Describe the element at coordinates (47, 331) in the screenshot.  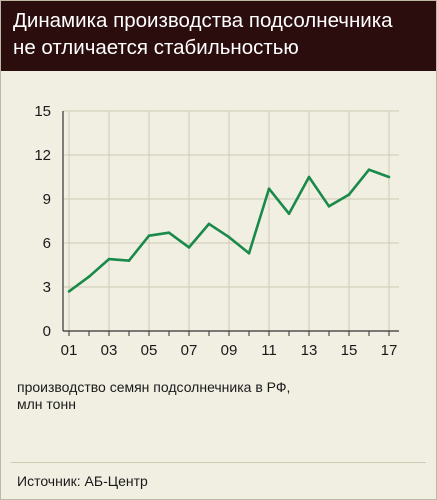
I see `y-tick-label: 0` at that location.